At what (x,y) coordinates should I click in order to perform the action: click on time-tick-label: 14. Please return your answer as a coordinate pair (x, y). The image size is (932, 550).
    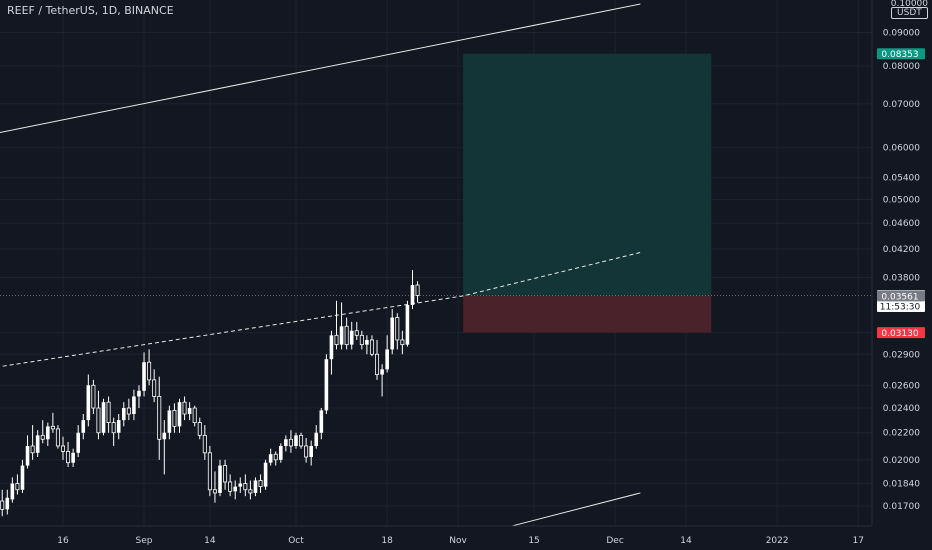
    Looking at the image, I should click on (686, 541).